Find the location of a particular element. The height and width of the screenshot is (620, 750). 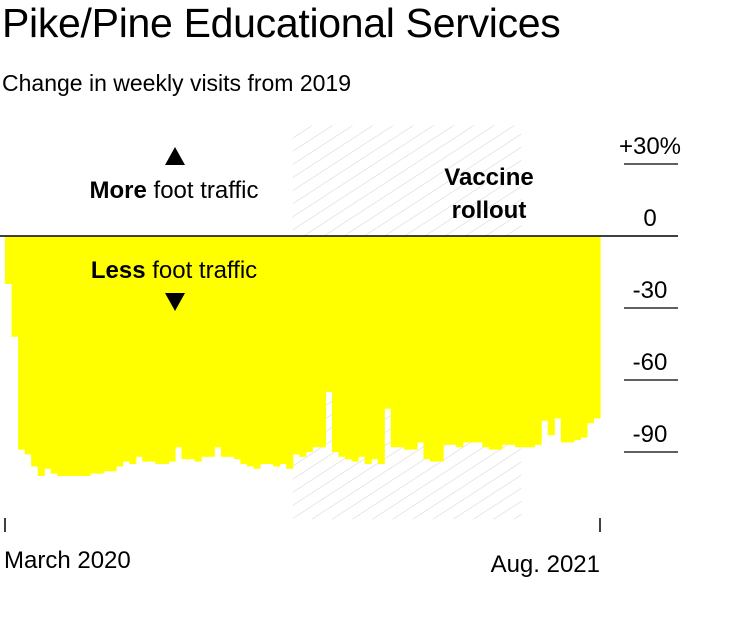

y-tick-label: -90 is located at coordinates (650, 434).